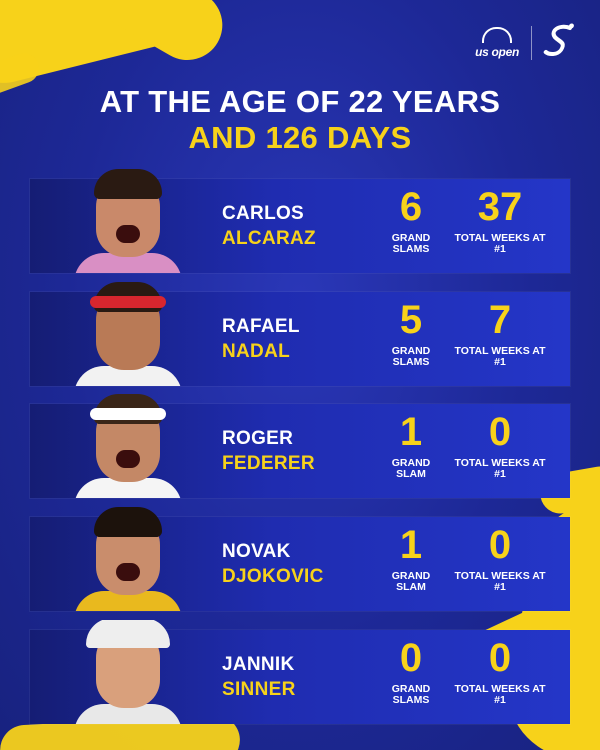 This screenshot has width=600, height=750. I want to click on us-open-logo-text: us open, so click(497, 52).